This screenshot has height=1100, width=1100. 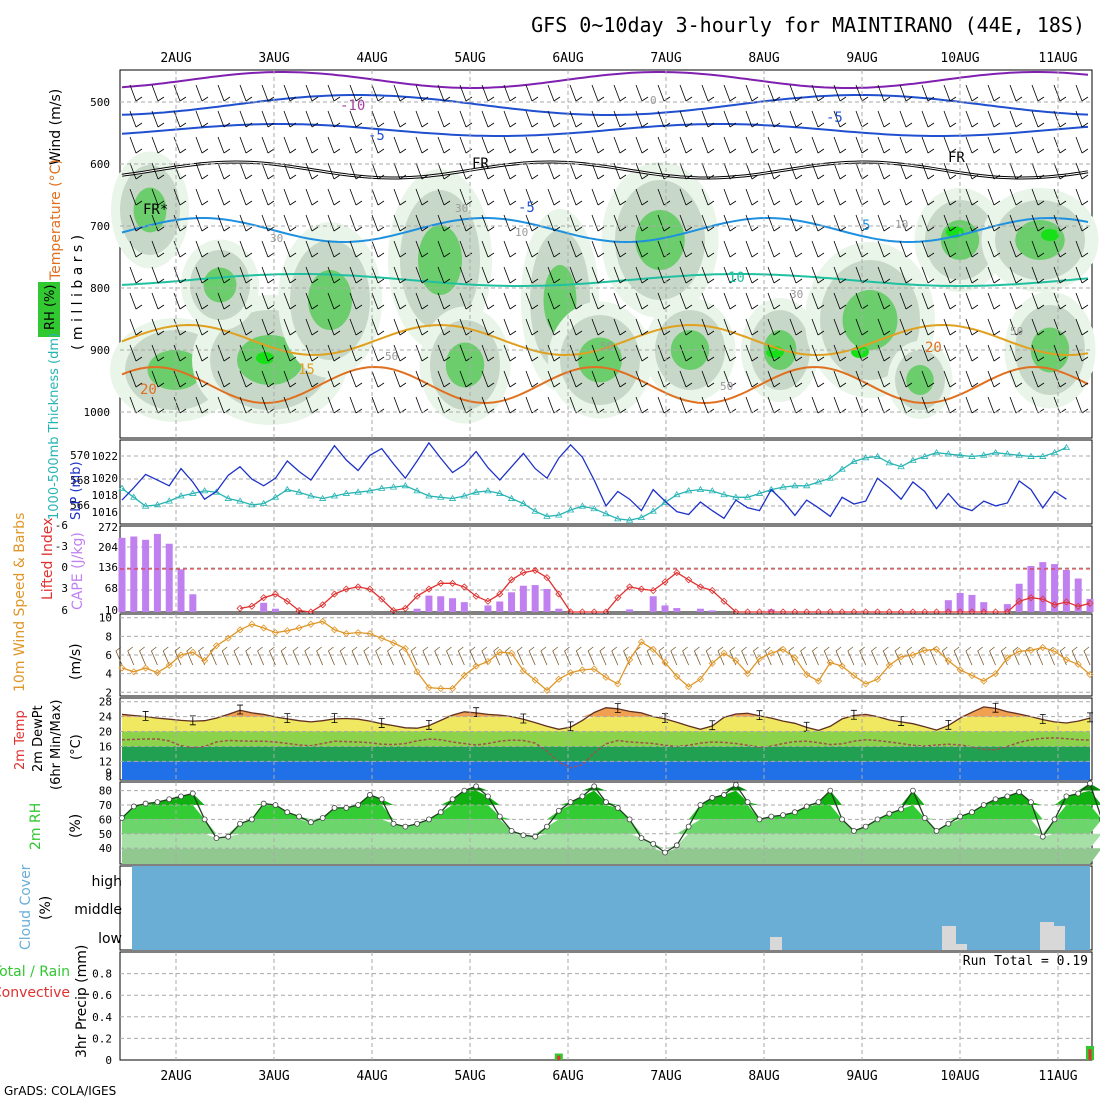 I want to click on temp-series, so click(x=607, y=735).